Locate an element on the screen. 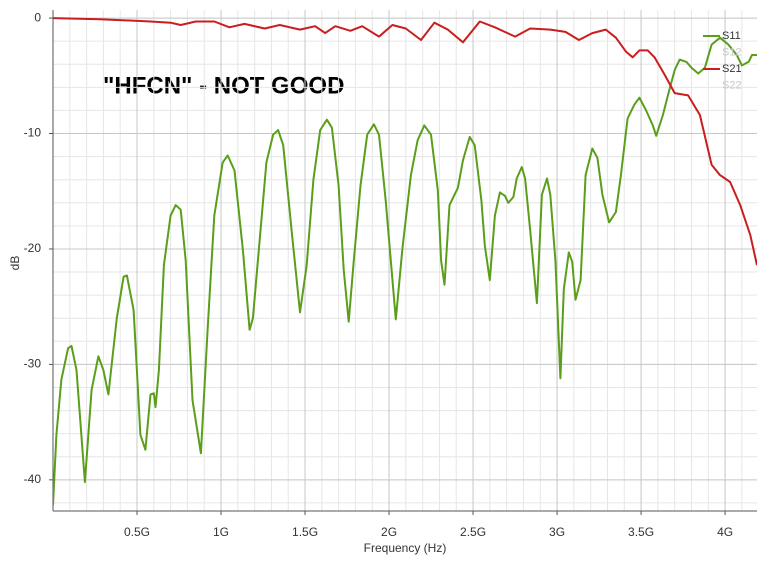 The image size is (776, 574). x-tick-label: 3.5G is located at coordinates (641, 532).